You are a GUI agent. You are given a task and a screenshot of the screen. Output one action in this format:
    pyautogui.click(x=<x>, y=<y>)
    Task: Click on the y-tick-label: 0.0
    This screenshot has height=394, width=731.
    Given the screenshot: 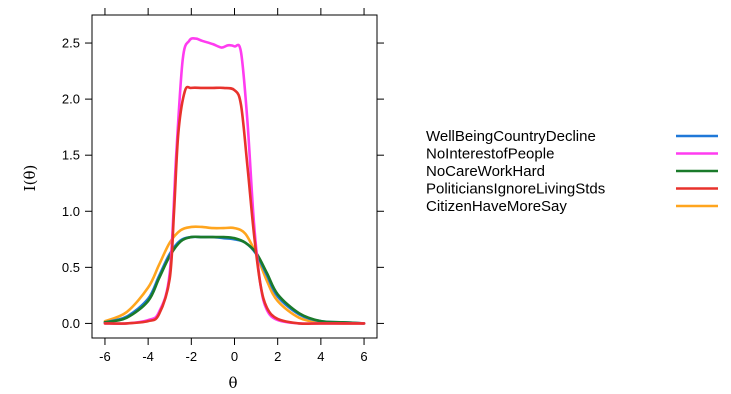 What is the action you would take?
    pyautogui.click(x=71, y=323)
    